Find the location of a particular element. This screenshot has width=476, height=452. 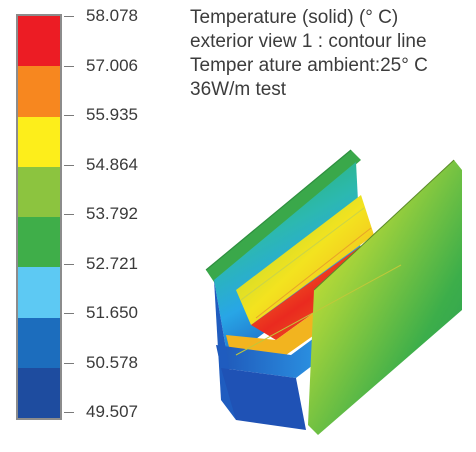

title-line-2: exterior view 1 : contour line is located at coordinates (308, 41).